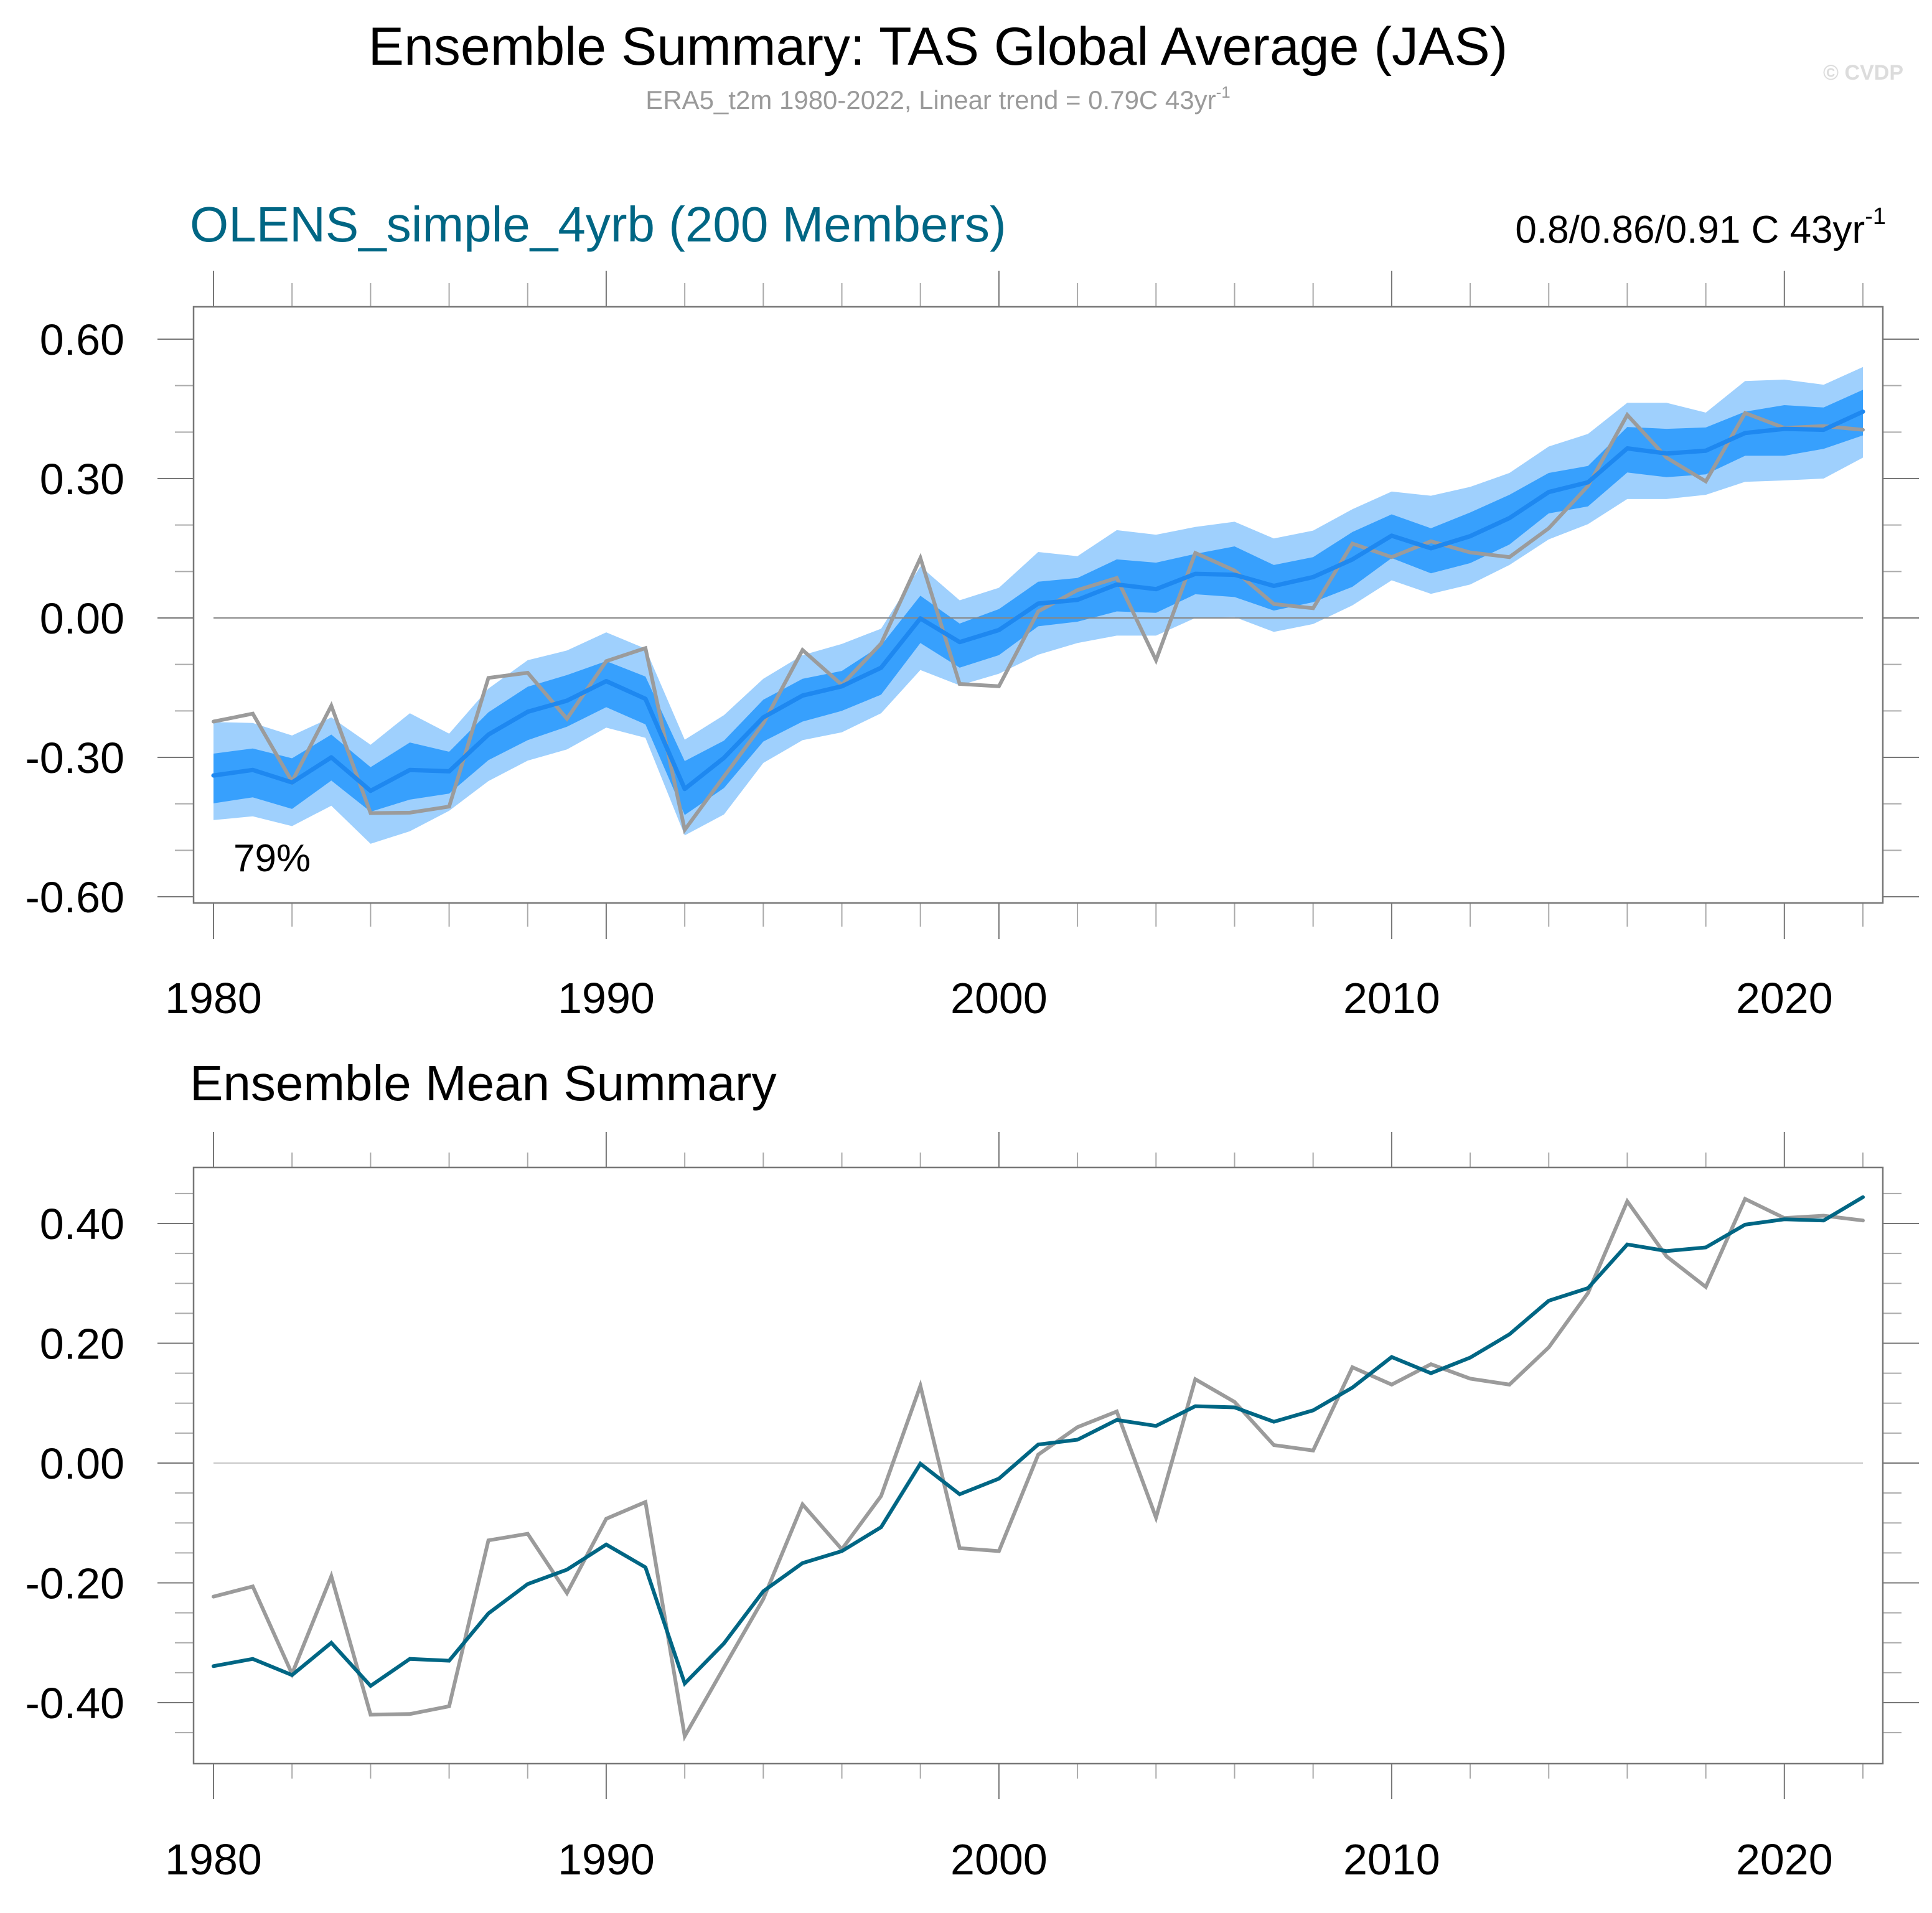 This screenshot has height=1913, width=1932. Describe the element at coordinates (272, 858) in the screenshot. I see `percent-annotation: 79%` at that location.